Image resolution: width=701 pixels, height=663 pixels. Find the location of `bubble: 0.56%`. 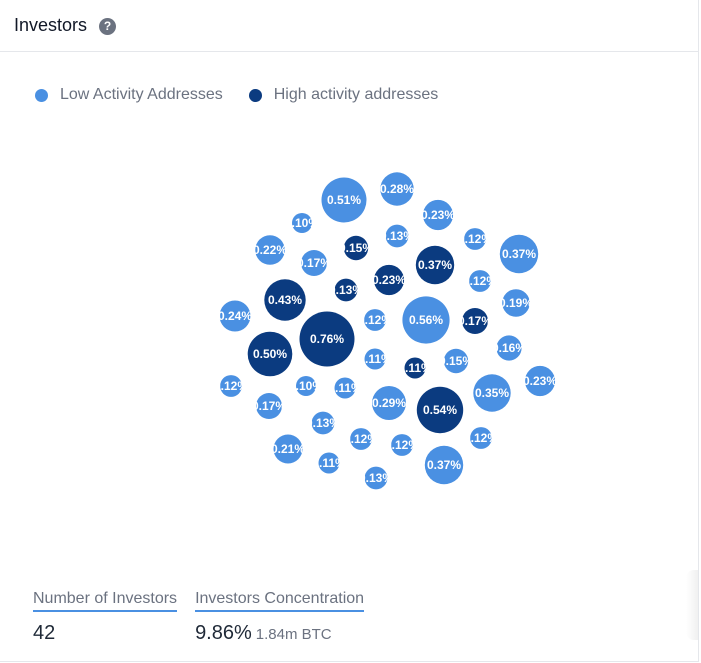

bubble: 0.56% is located at coordinates (426, 320).